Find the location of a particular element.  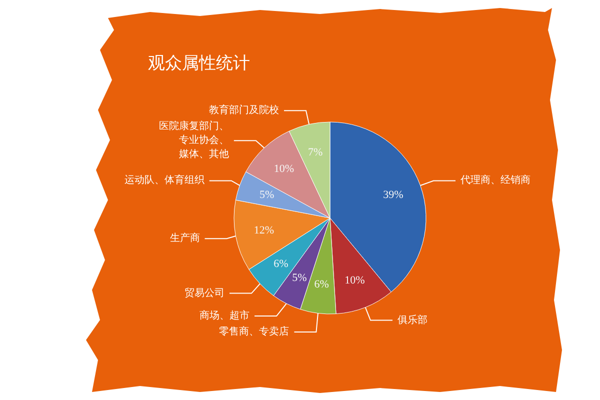

slice-label: 生产商 is located at coordinates (185, 238).